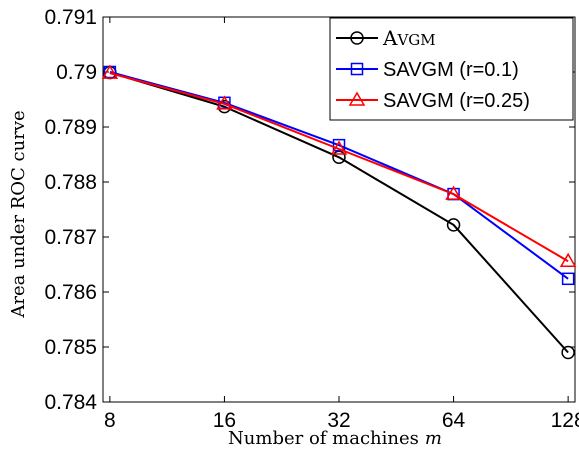 This screenshot has height=453, width=579. What do you see at coordinates (110, 420) in the screenshot?
I see `x-tick-label: 8` at bounding box center [110, 420].